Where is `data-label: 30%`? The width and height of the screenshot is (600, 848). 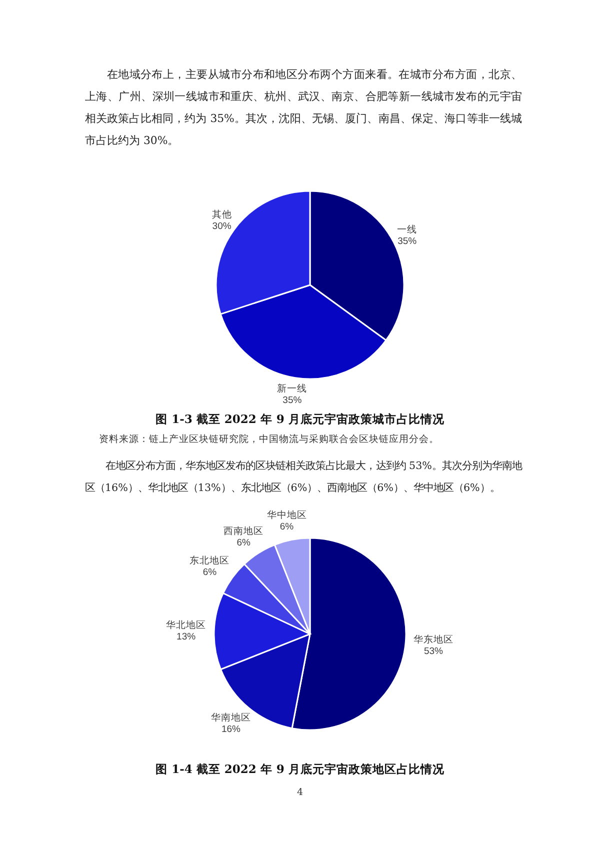 data-label: 30% is located at coordinates (222, 226).